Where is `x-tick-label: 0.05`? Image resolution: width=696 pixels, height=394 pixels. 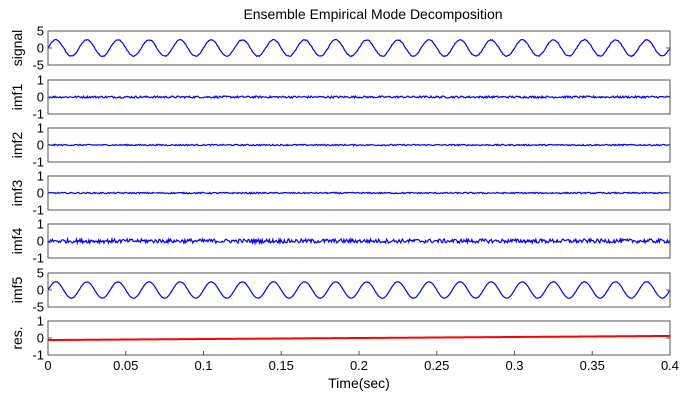 x-tick-label: 0.05 is located at coordinates (125, 365).